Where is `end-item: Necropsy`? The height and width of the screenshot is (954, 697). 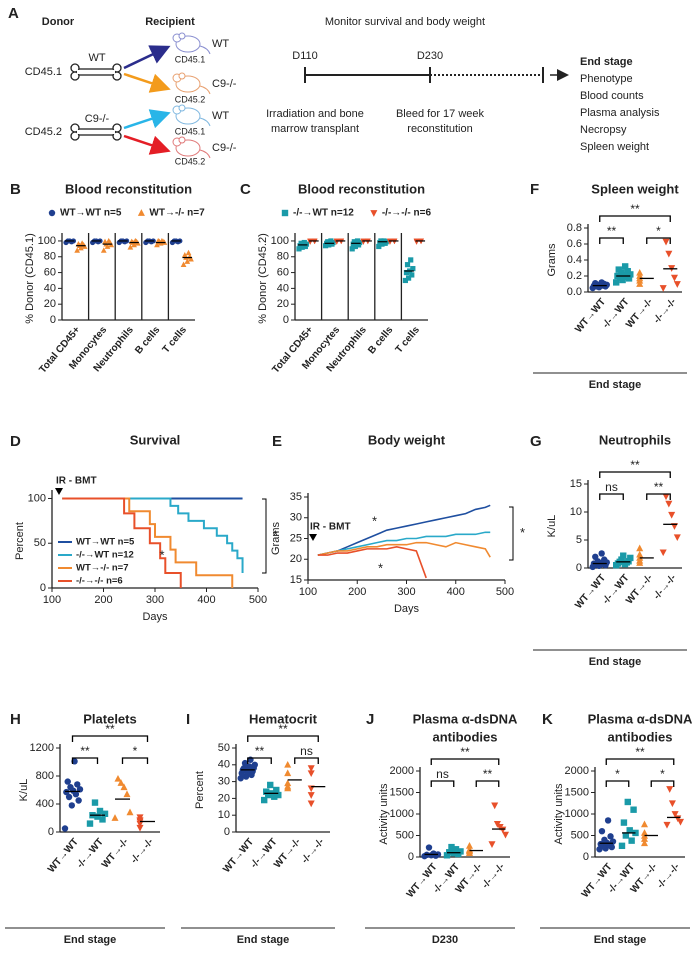
end-item: Necropsy is located at coordinates (603, 130).